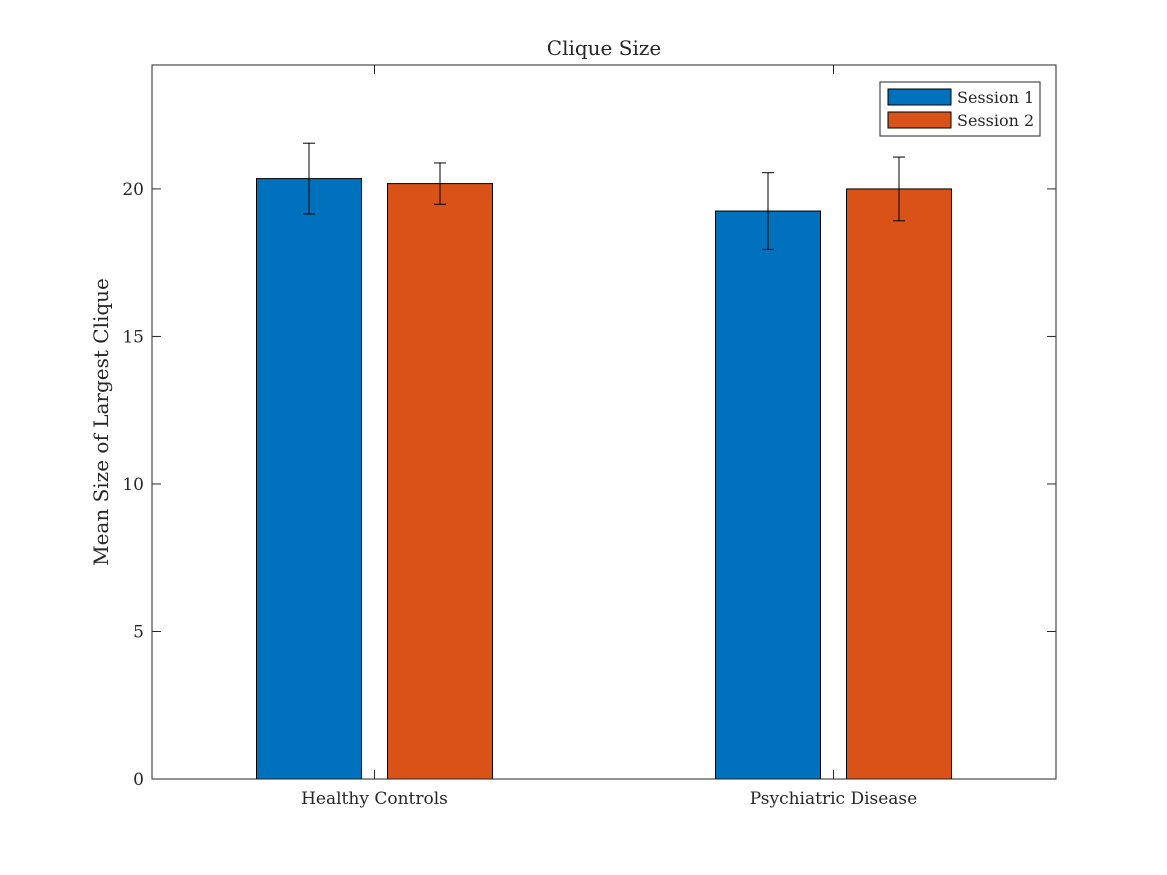 Image resolution: width=1167 pixels, height=875 pixels. Describe the element at coordinates (995, 97) in the screenshot. I see `legend-label-1: Session 1` at that location.